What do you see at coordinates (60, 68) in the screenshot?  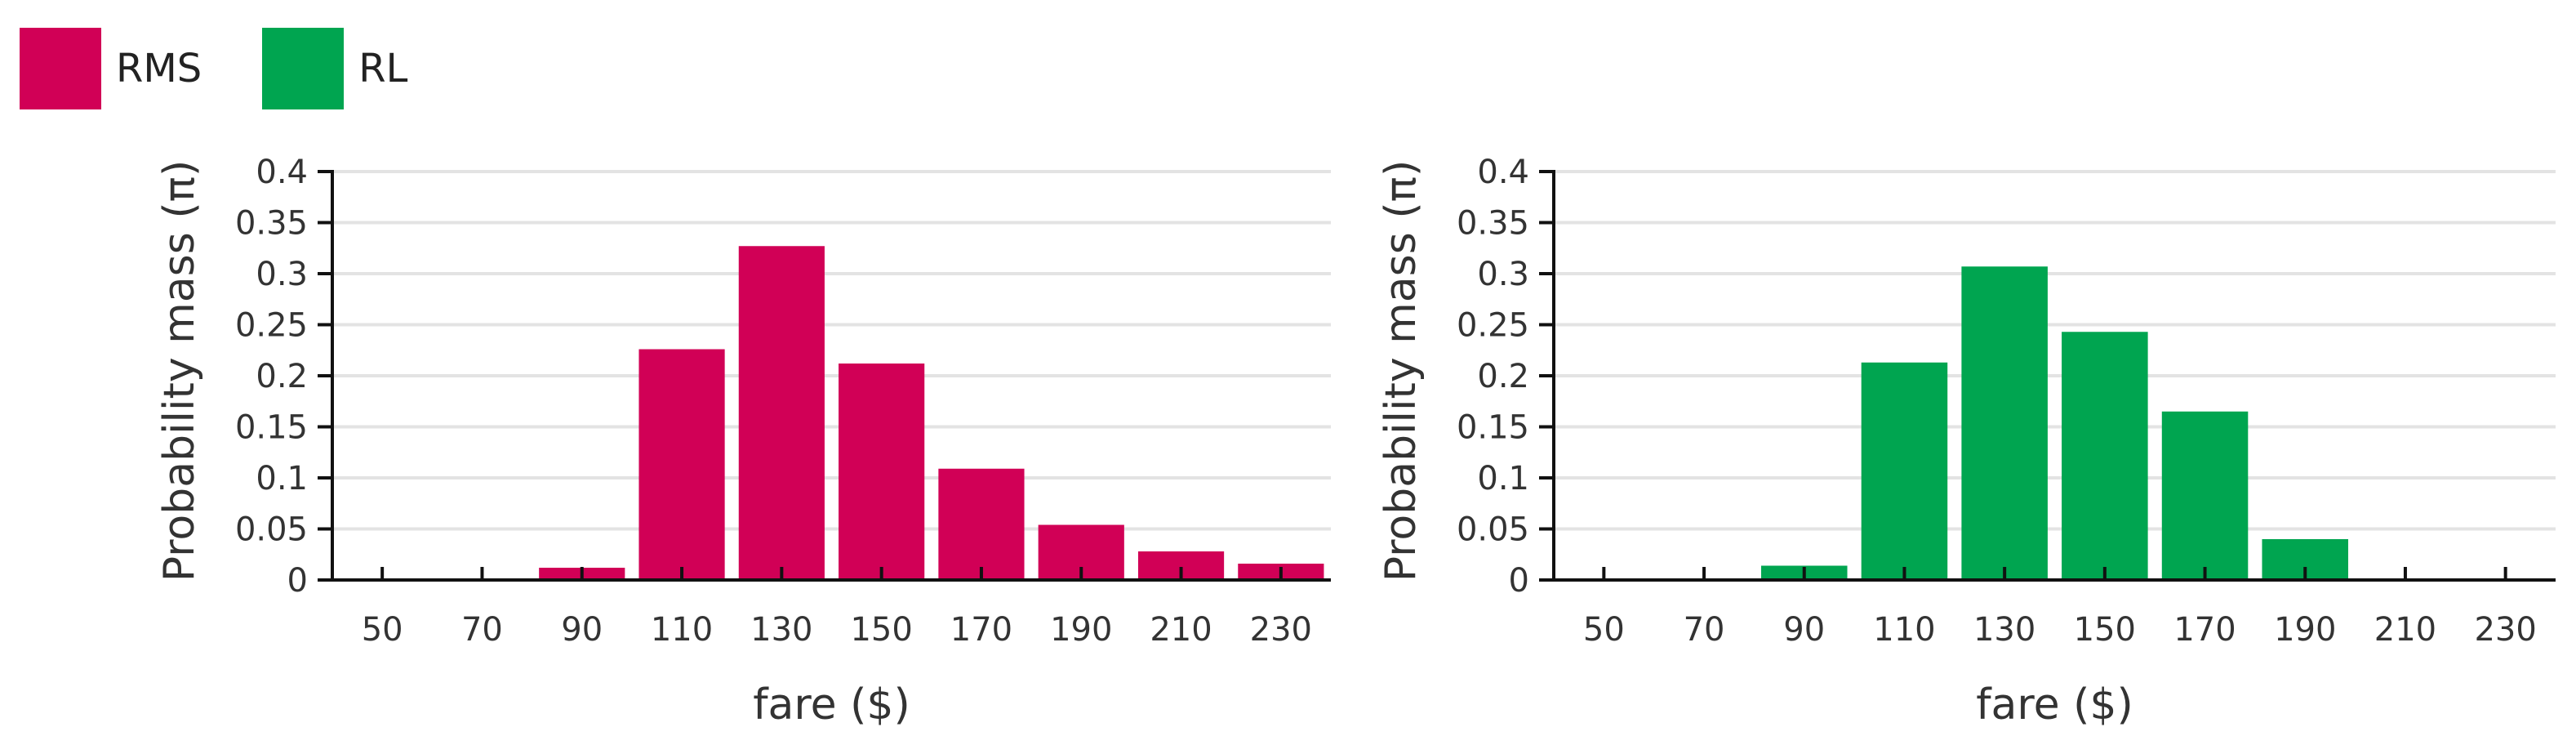 I see `legend-swatch-rms` at bounding box center [60, 68].